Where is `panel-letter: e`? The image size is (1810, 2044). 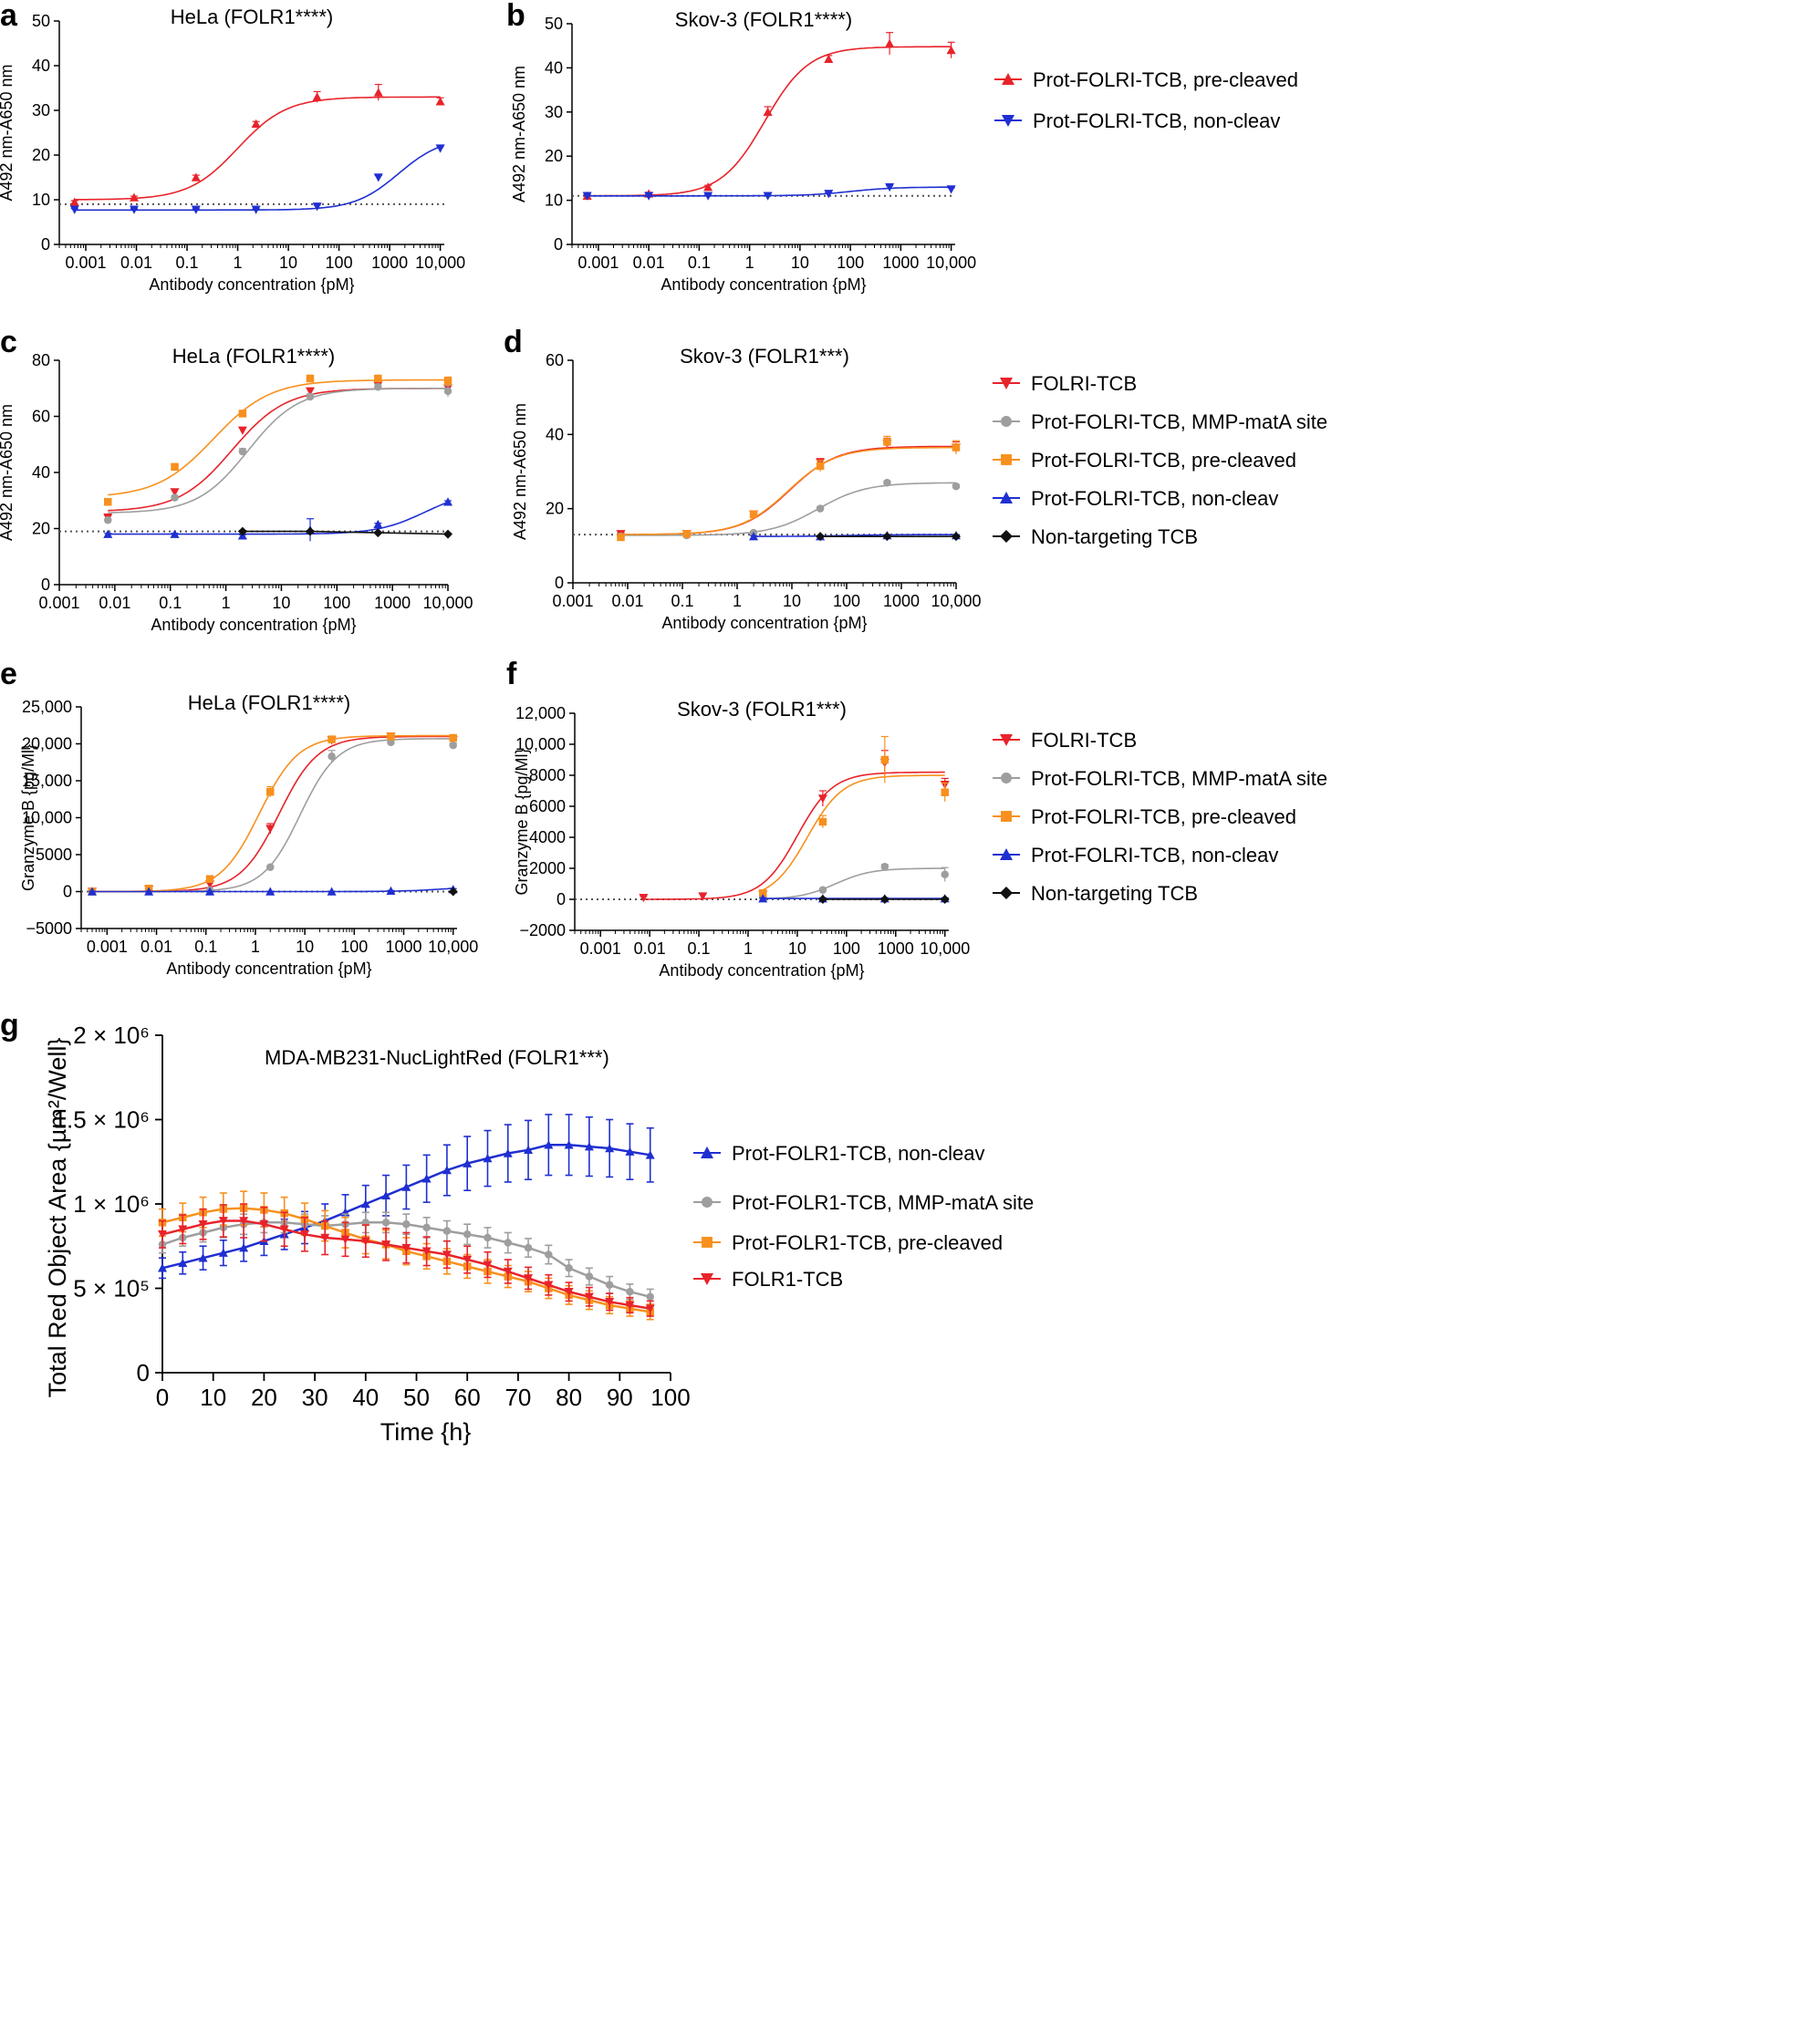 panel-letter: e is located at coordinates (8, 674).